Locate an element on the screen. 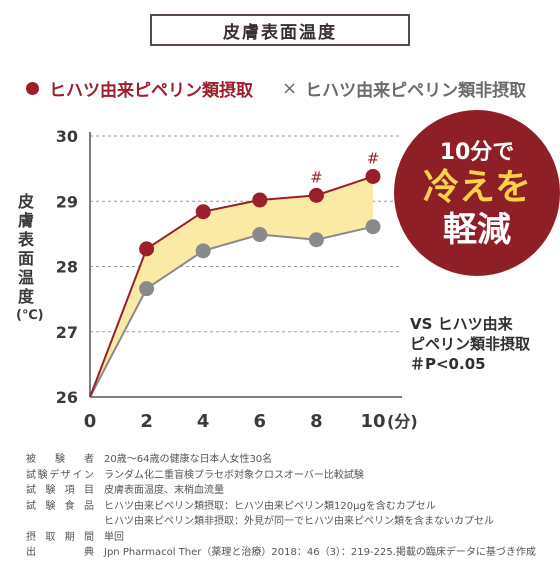 The height and width of the screenshot is (570, 560). info-key: 試験食品 is located at coordinates (60, 506).